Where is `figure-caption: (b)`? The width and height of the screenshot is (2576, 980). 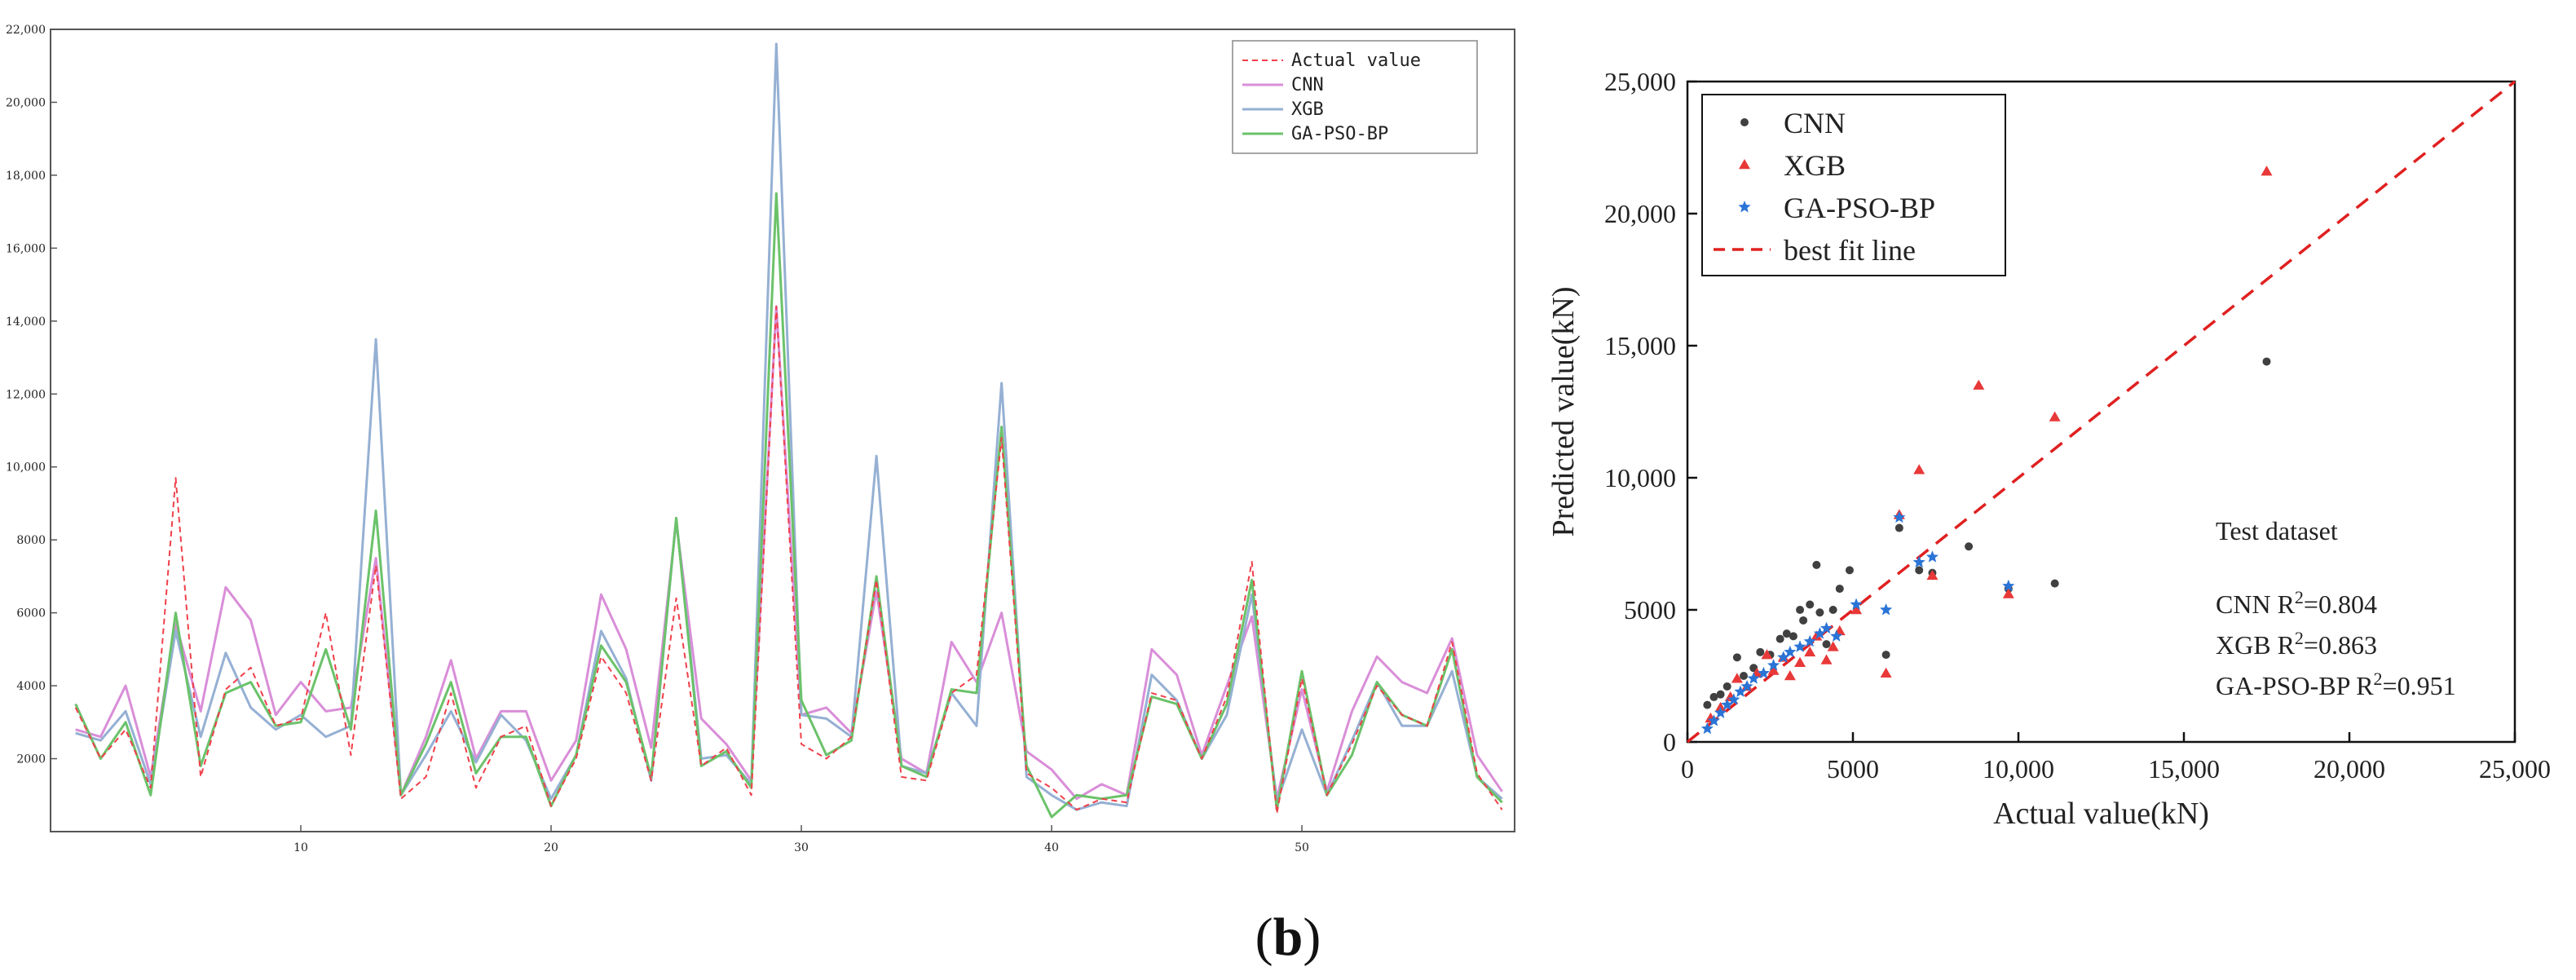 figure-caption: (b) is located at coordinates (1288, 938).